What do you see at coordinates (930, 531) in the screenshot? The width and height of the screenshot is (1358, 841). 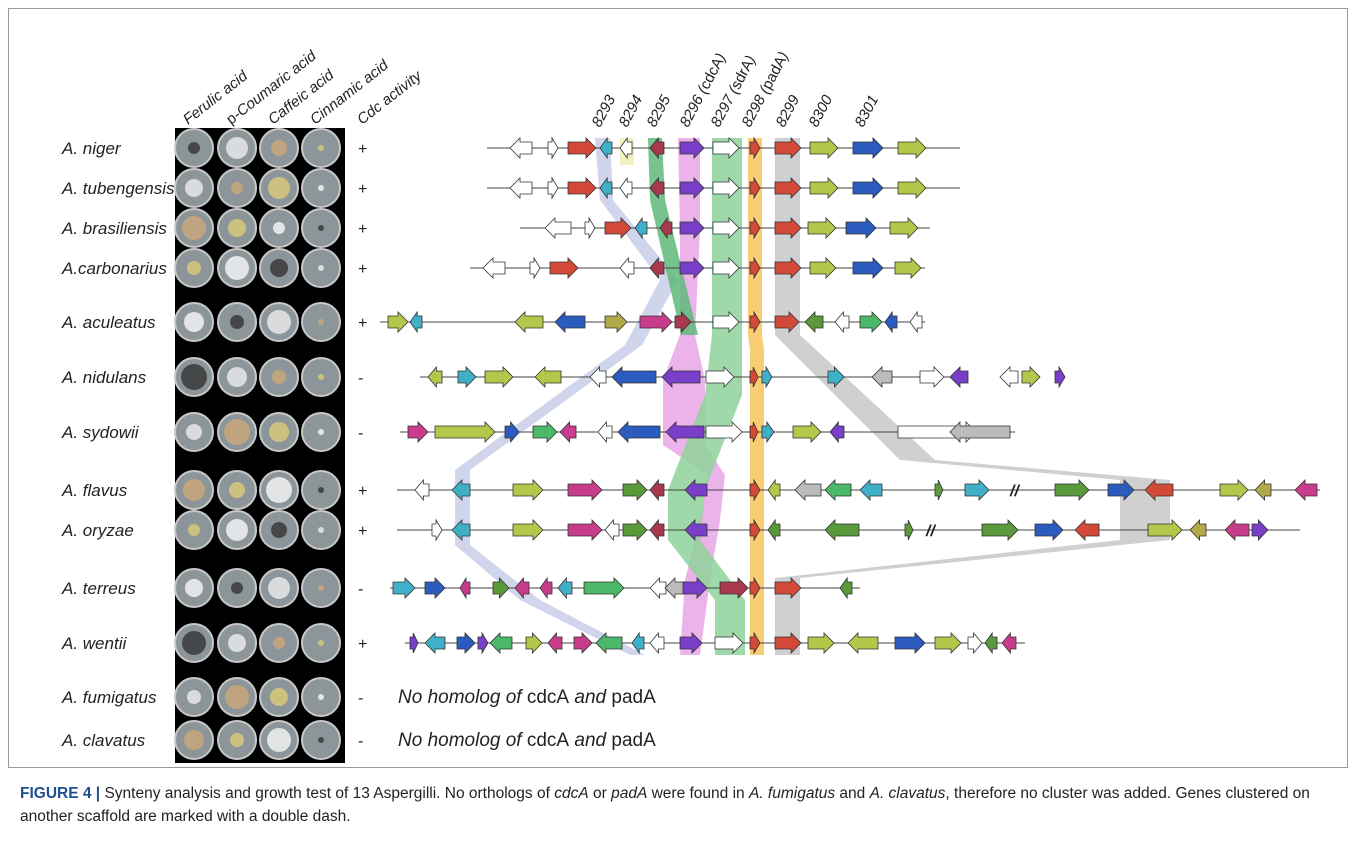 I see `scaffold-break: //` at bounding box center [930, 531].